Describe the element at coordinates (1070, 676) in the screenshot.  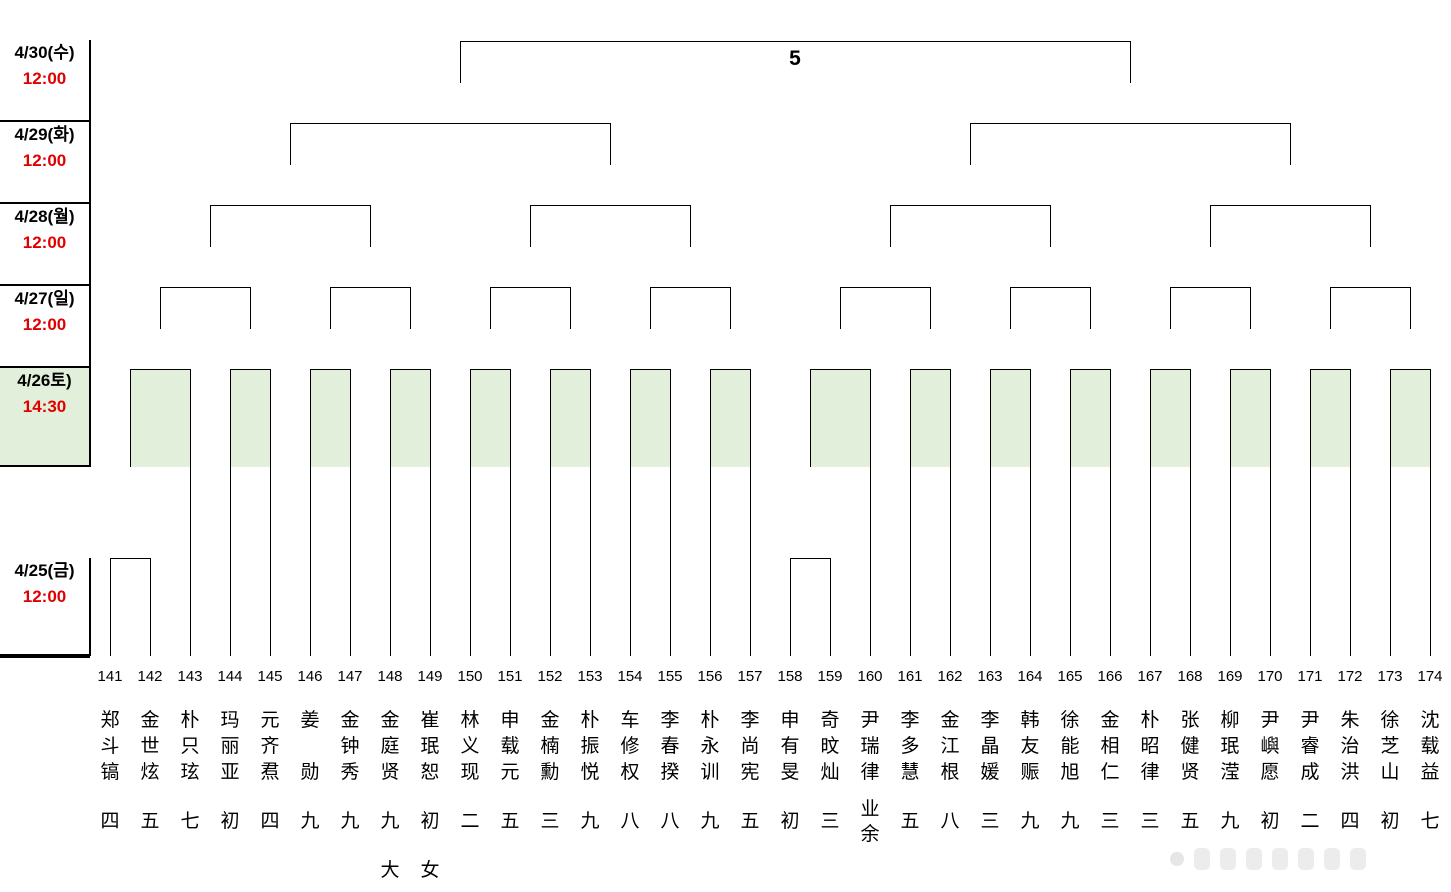
I see `player-number: 165` at that location.